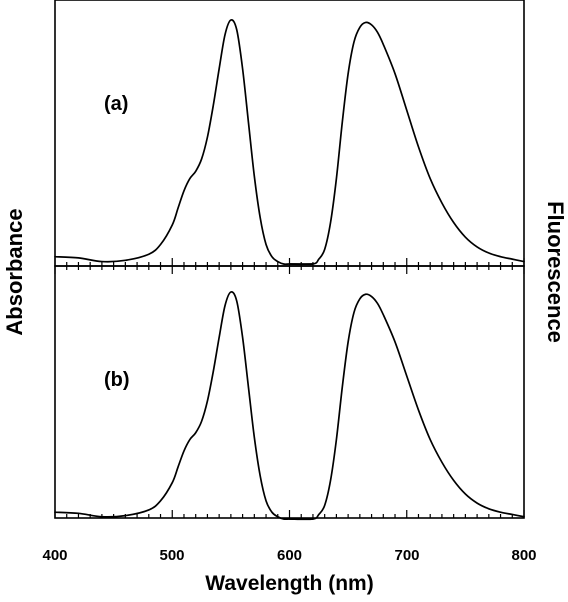  I want to click on y-axis-title-right: Fluorescence, so click(555, 272).